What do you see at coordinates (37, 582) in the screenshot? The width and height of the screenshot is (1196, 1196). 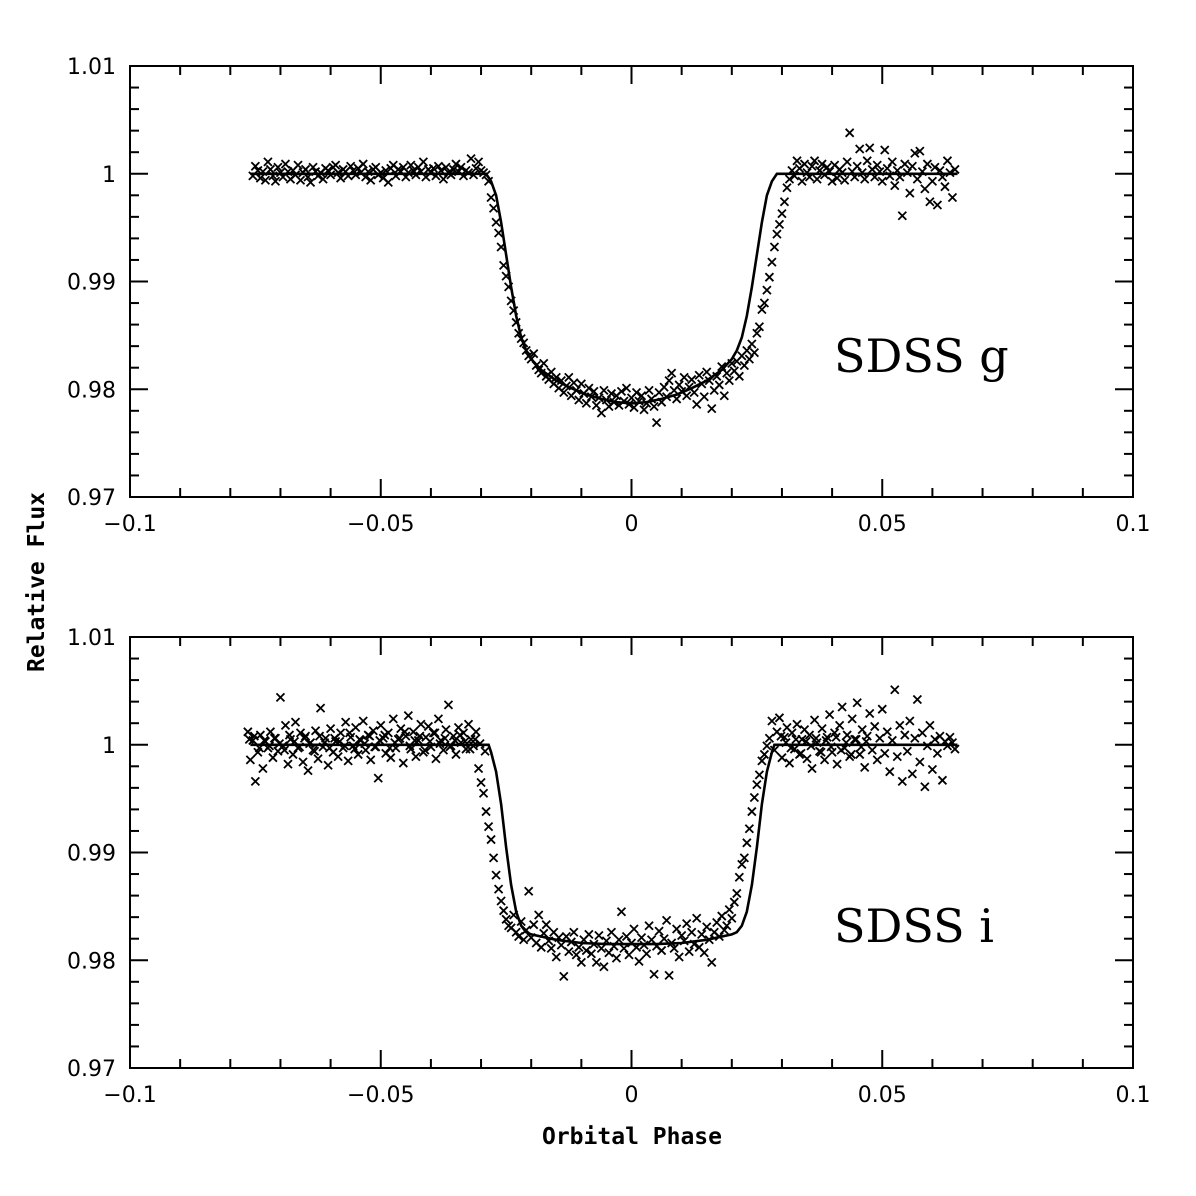 I see `y-axis-label: Relative Flux` at bounding box center [37, 582].